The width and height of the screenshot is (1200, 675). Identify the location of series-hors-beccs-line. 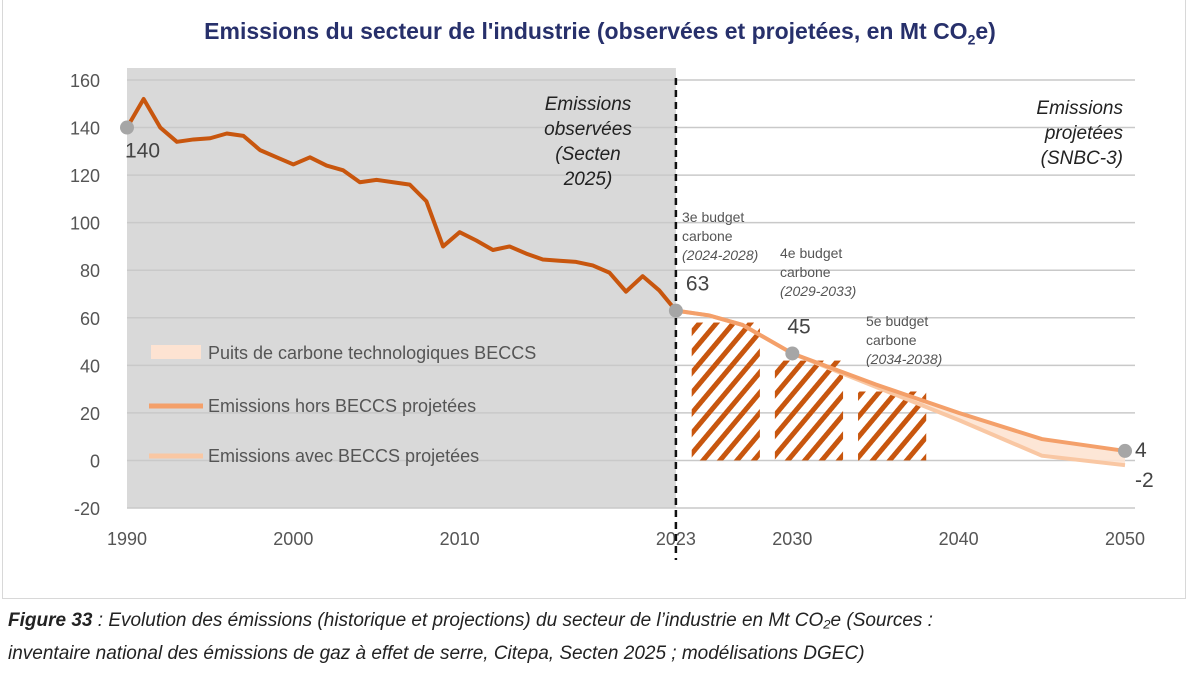
(900, 380).